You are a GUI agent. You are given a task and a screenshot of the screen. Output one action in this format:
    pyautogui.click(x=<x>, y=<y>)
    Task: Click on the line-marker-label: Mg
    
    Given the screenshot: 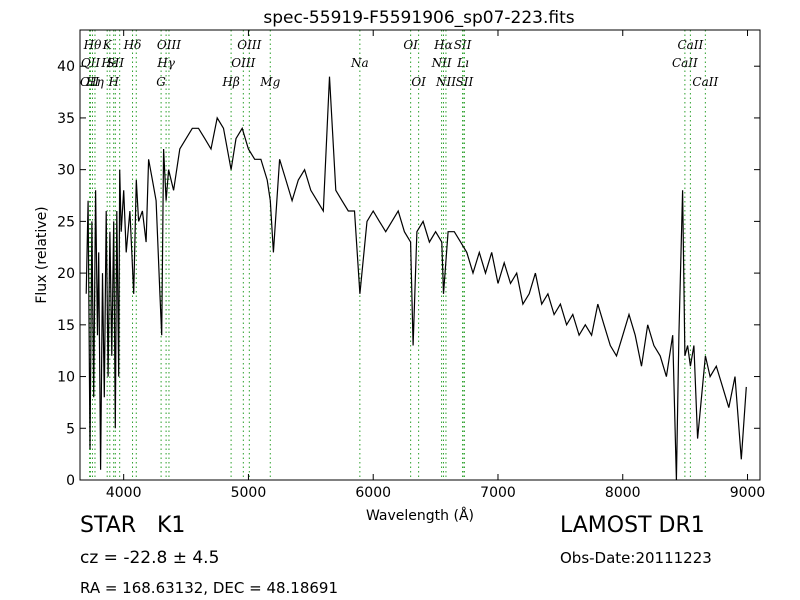 What is the action you would take?
    pyautogui.click(x=269, y=82)
    